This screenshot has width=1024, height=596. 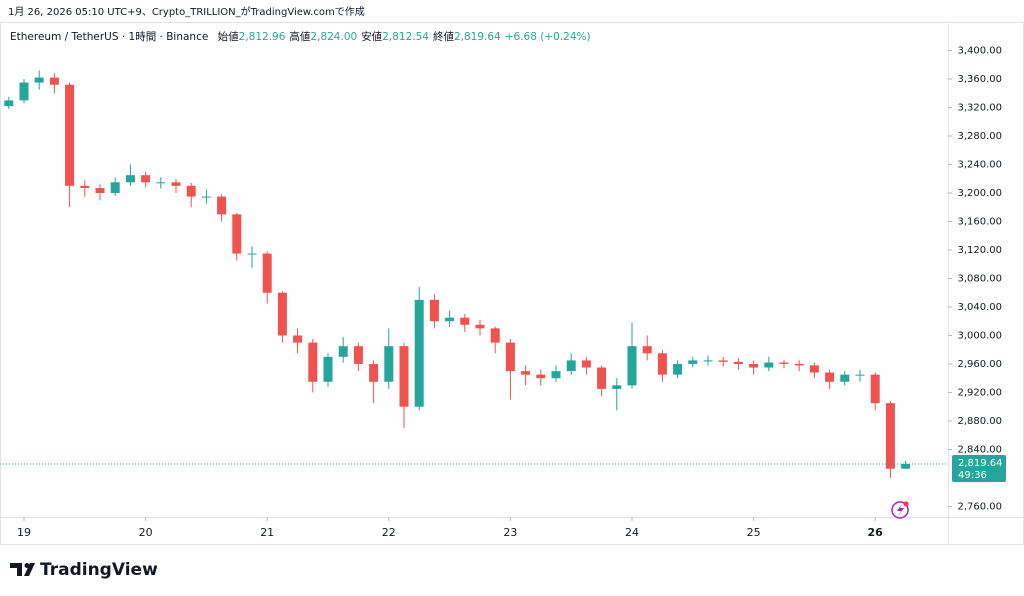 I want to click on lightning-icon, so click(x=900, y=510).